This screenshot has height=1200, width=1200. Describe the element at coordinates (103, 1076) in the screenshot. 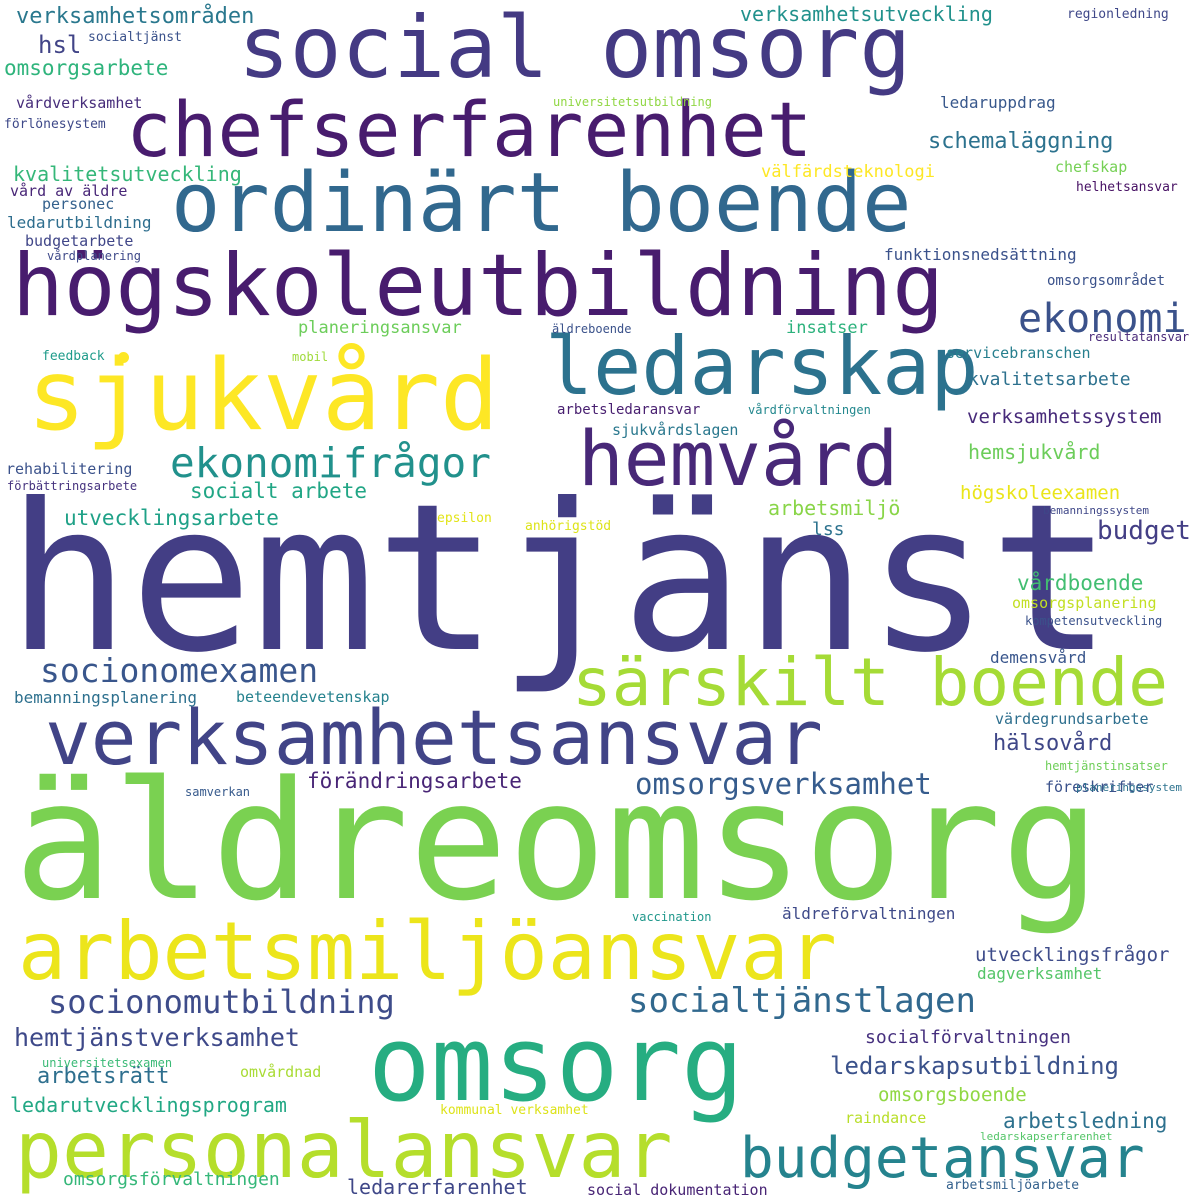

I see `cloud-word-arbetsratt: arbetsrätt` at that location.